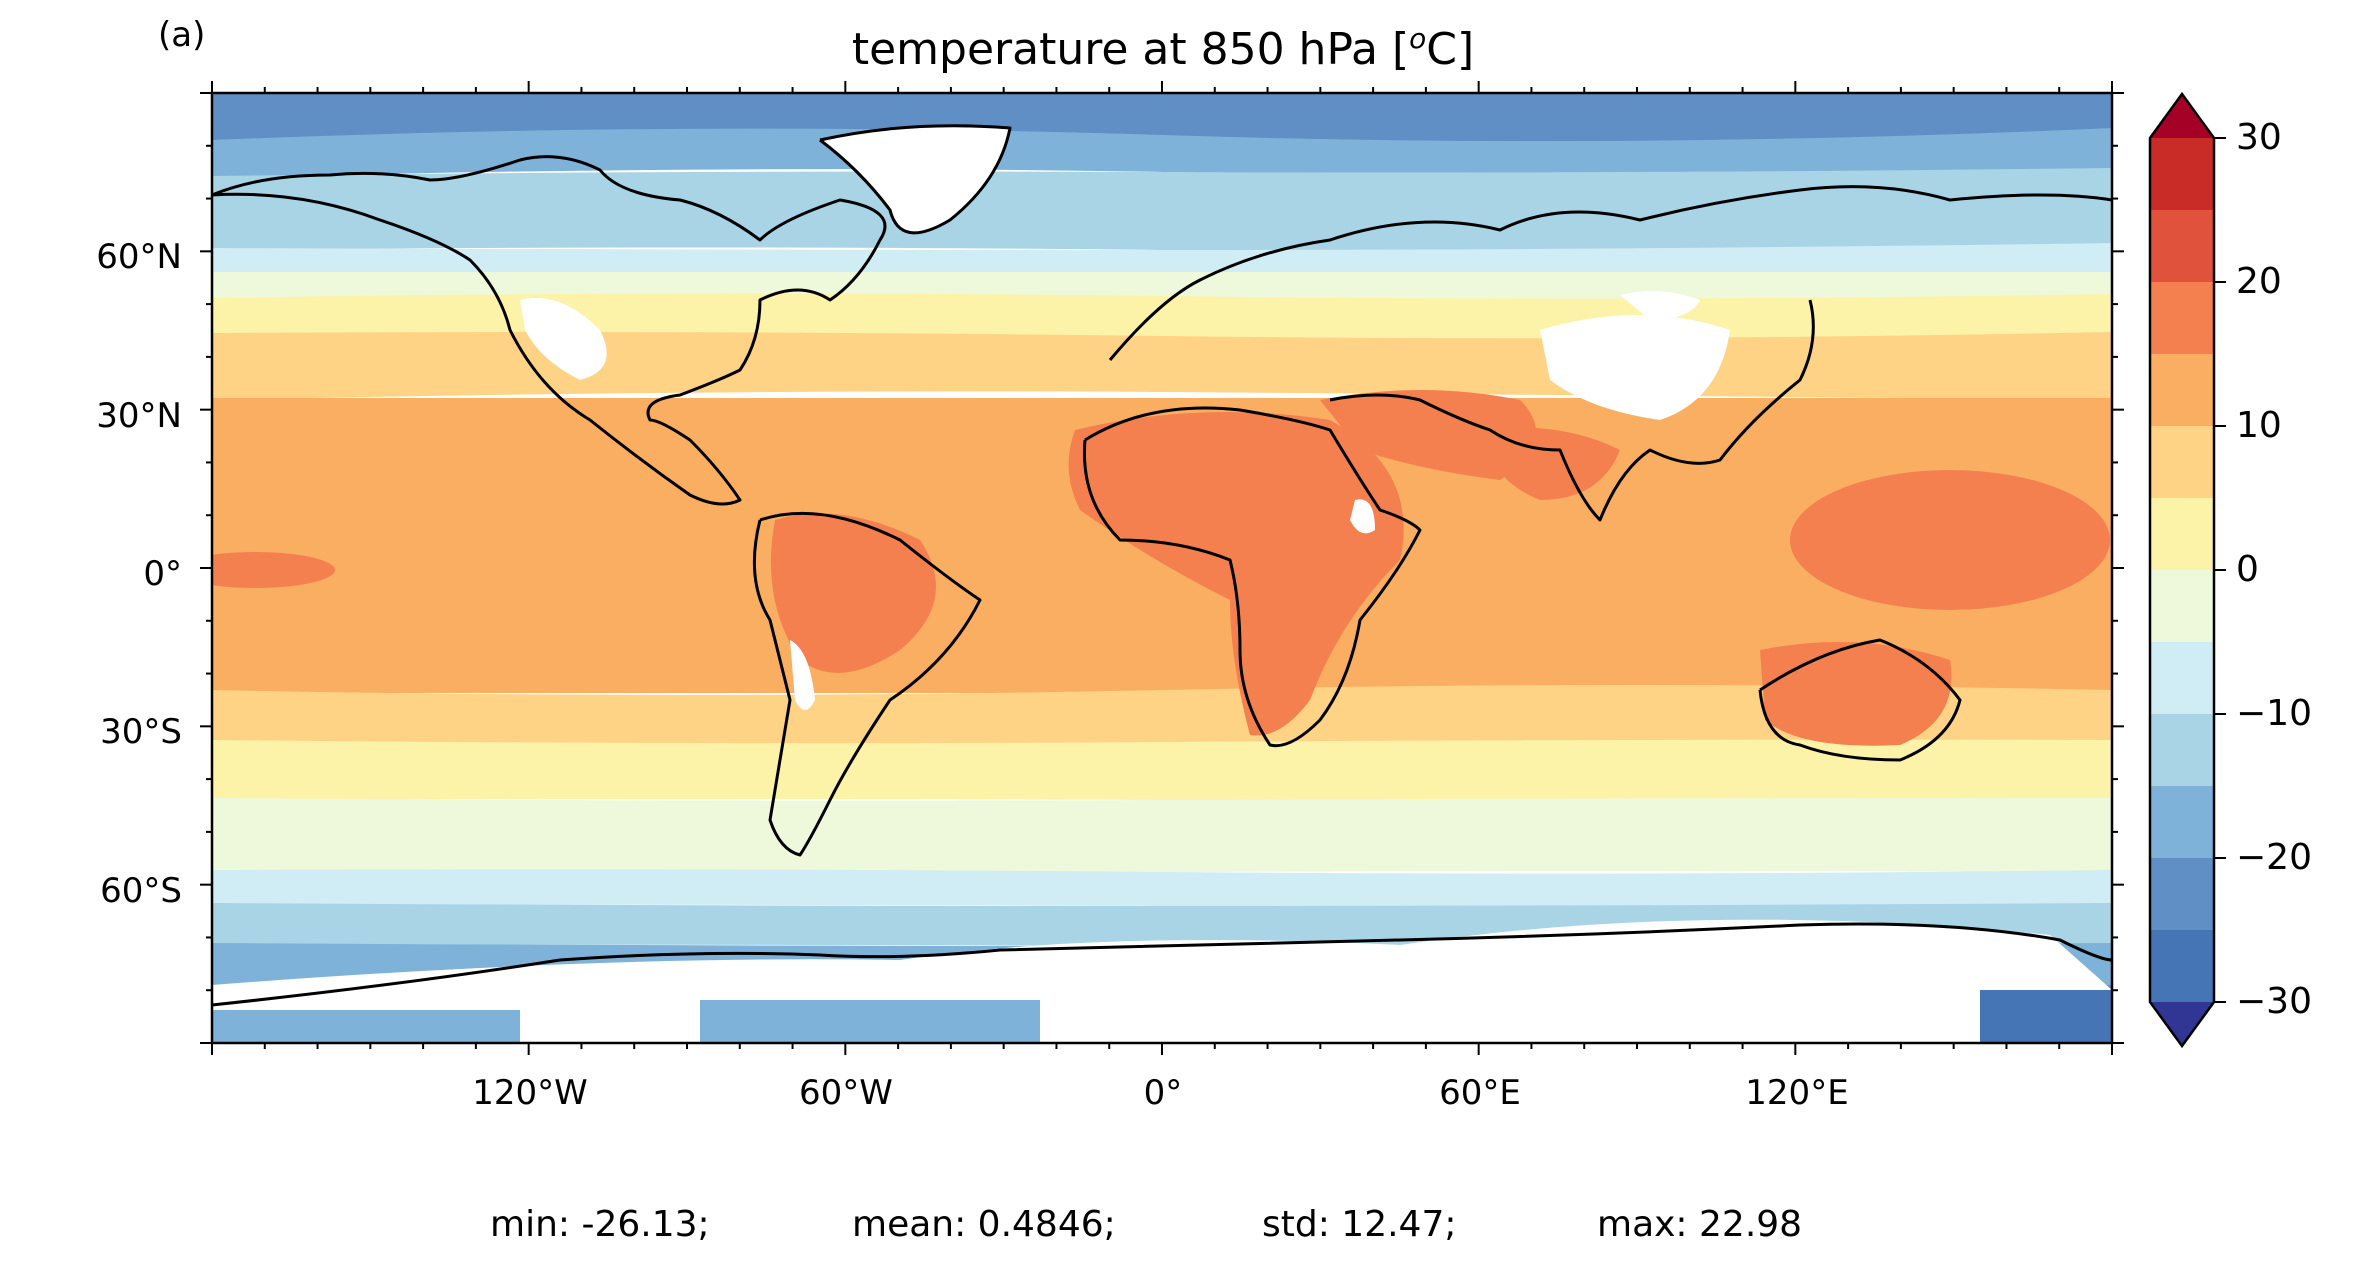 This screenshot has height=1263, width=2362. What do you see at coordinates (2259, 425) in the screenshot?
I see `colorbar-tick-label: 10` at bounding box center [2259, 425].